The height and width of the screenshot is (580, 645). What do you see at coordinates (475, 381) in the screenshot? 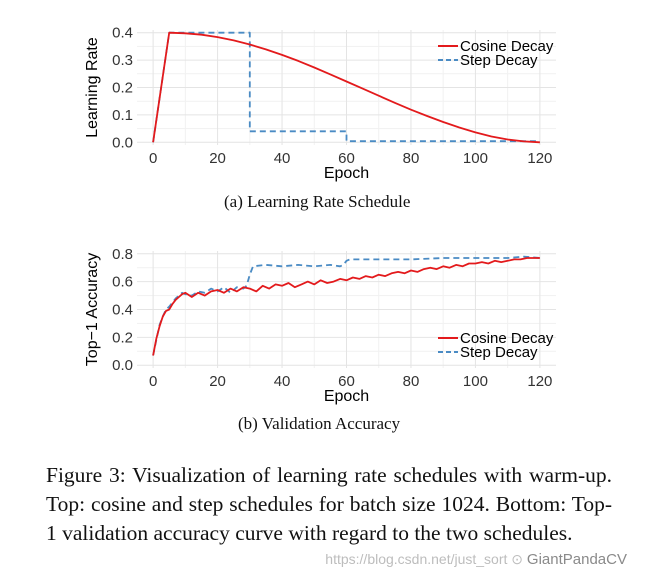
I see `acc-x-tick-label: 100` at bounding box center [475, 381].